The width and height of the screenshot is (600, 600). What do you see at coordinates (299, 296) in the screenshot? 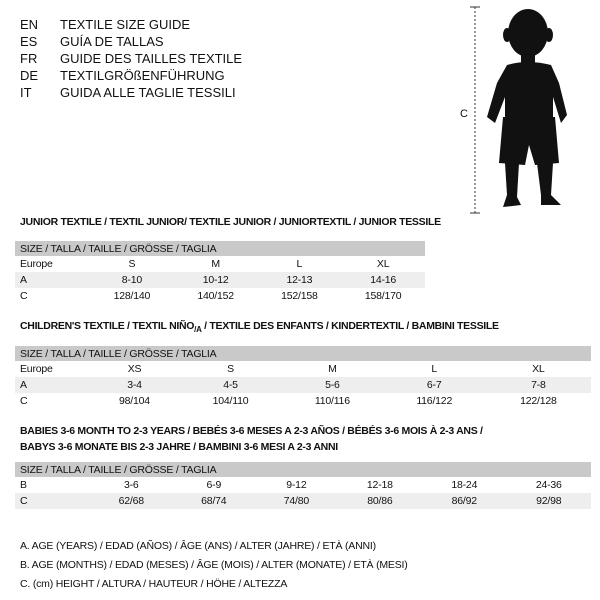
I see `table-cell: 152/158` at bounding box center [299, 296].